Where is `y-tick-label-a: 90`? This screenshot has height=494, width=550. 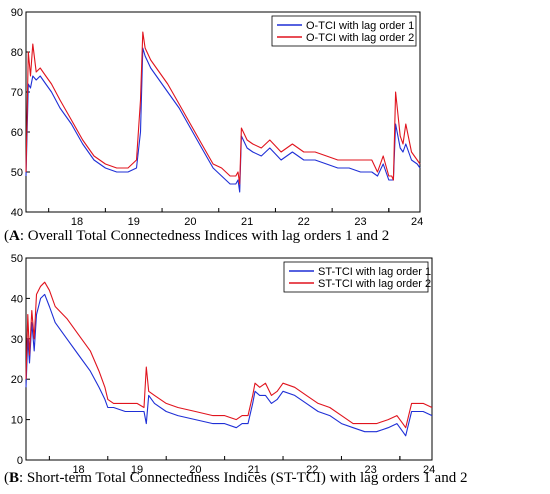 y-tick-label-a: 90 is located at coordinates (17, 13).